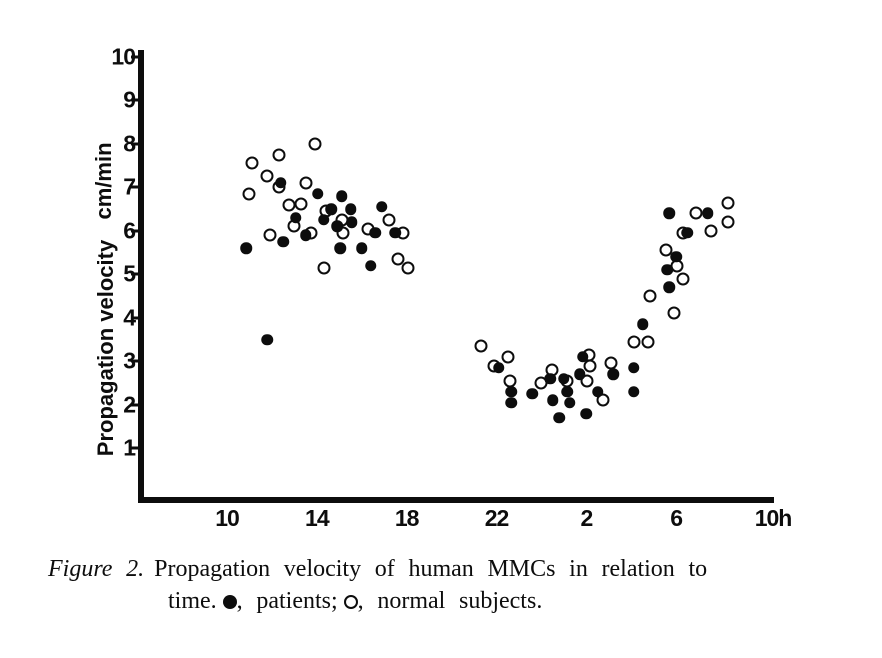 The image size is (882, 658). Describe the element at coordinates (129, 273) in the screenshot. I see `y-tick-label: 5` at that location.